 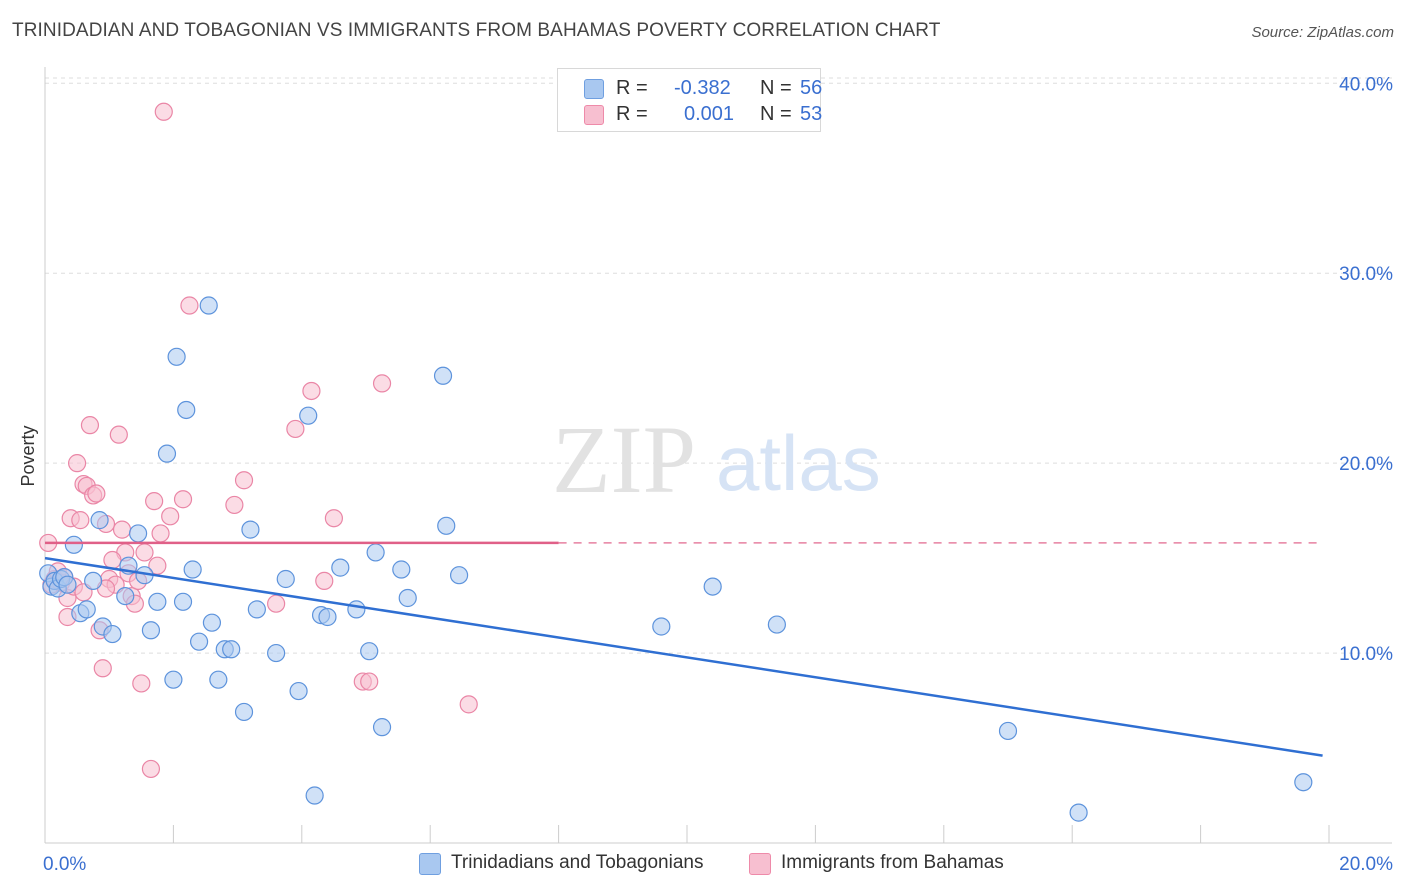 What do you see at coordinates (430, 864) in the screenshot?
I see `bottom-legend-swatch-blue` at bounding box center [430, 864].